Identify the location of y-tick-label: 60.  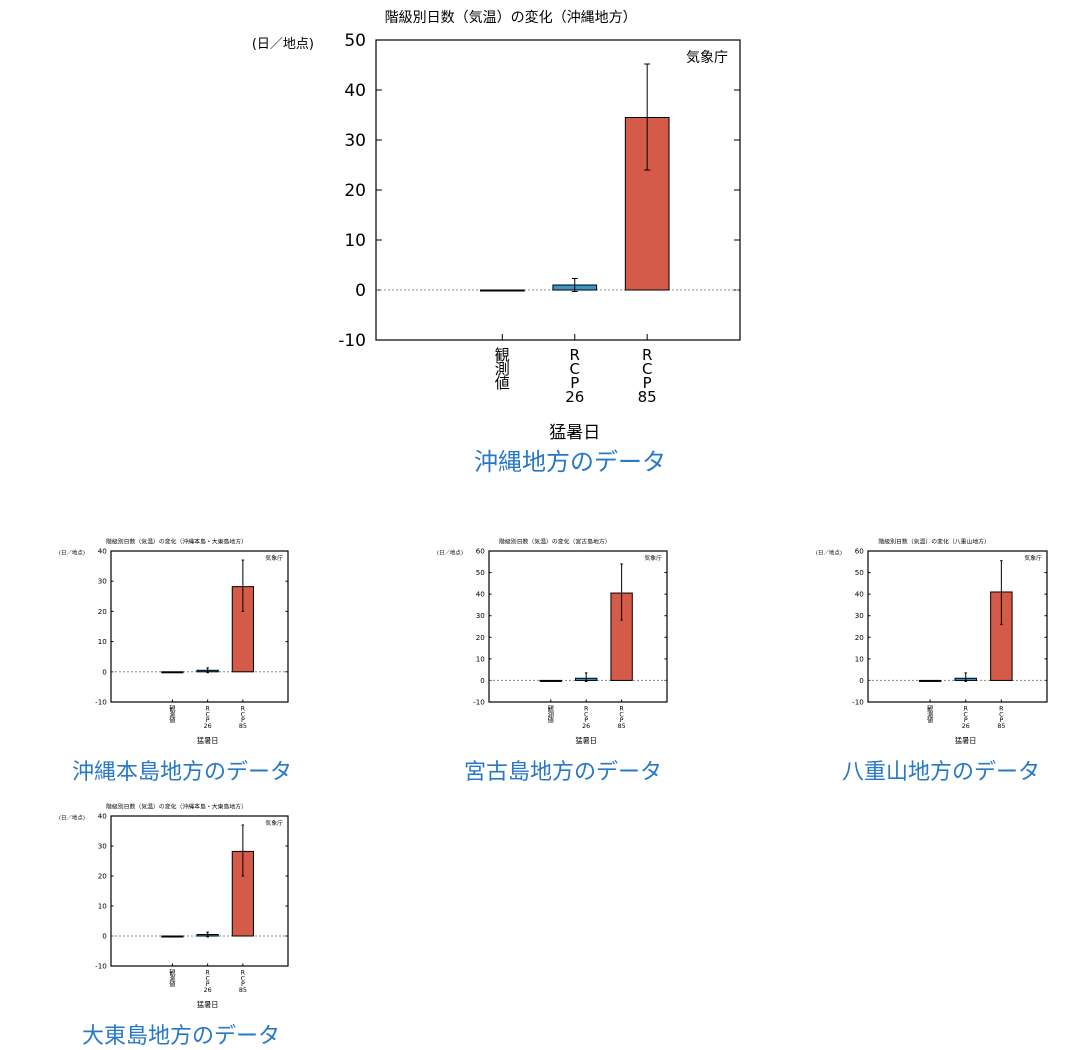
(860, 551).